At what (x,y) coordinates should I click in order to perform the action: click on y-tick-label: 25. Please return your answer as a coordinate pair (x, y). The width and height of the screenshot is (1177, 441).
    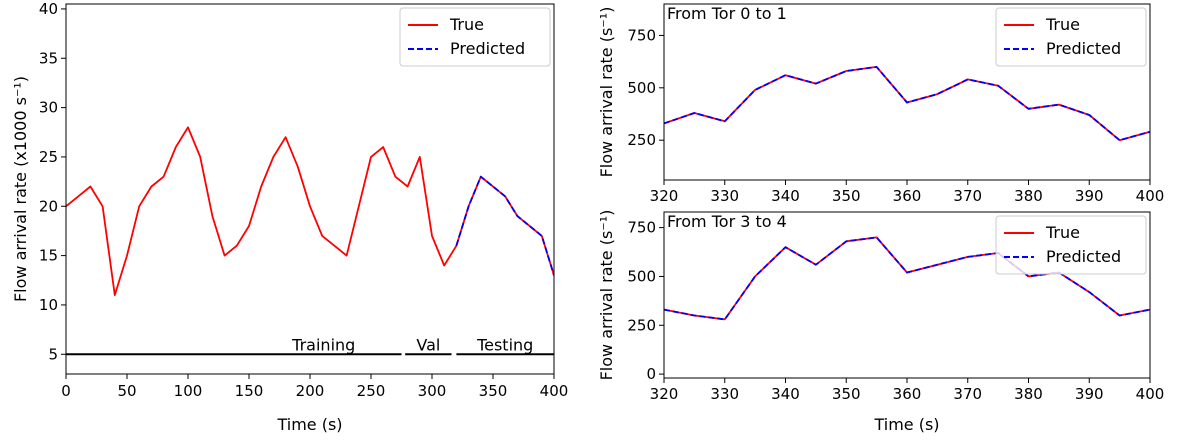
    Looking at the image, I should click on (48, 157).